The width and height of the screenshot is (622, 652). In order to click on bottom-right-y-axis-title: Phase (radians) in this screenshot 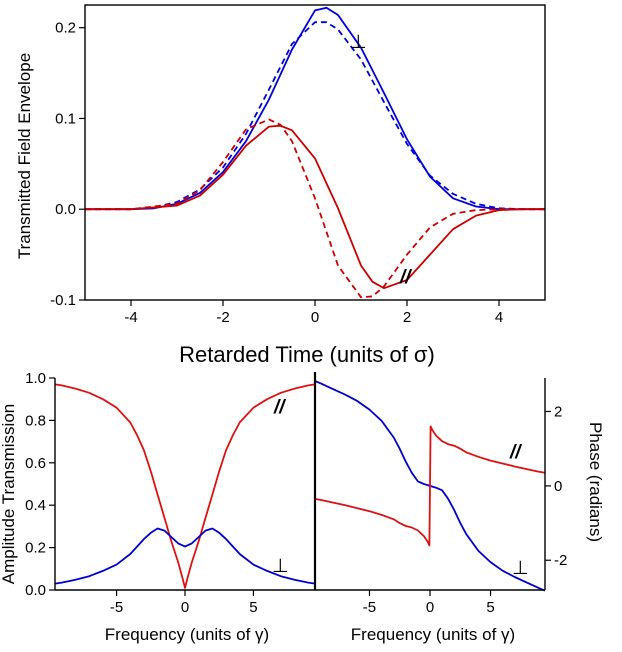, I will do `click(595, 482)`.